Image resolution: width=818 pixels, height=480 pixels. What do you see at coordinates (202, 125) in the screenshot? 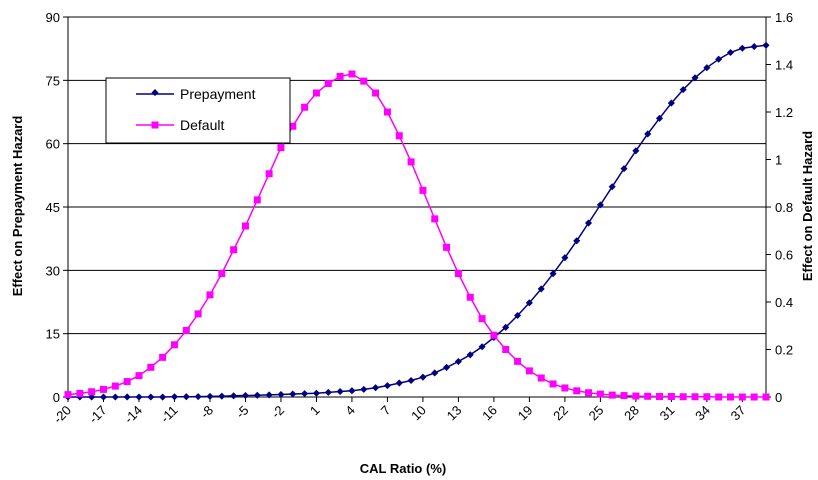
I see `legend-default-label: Default` at bounding box center [202, 125].